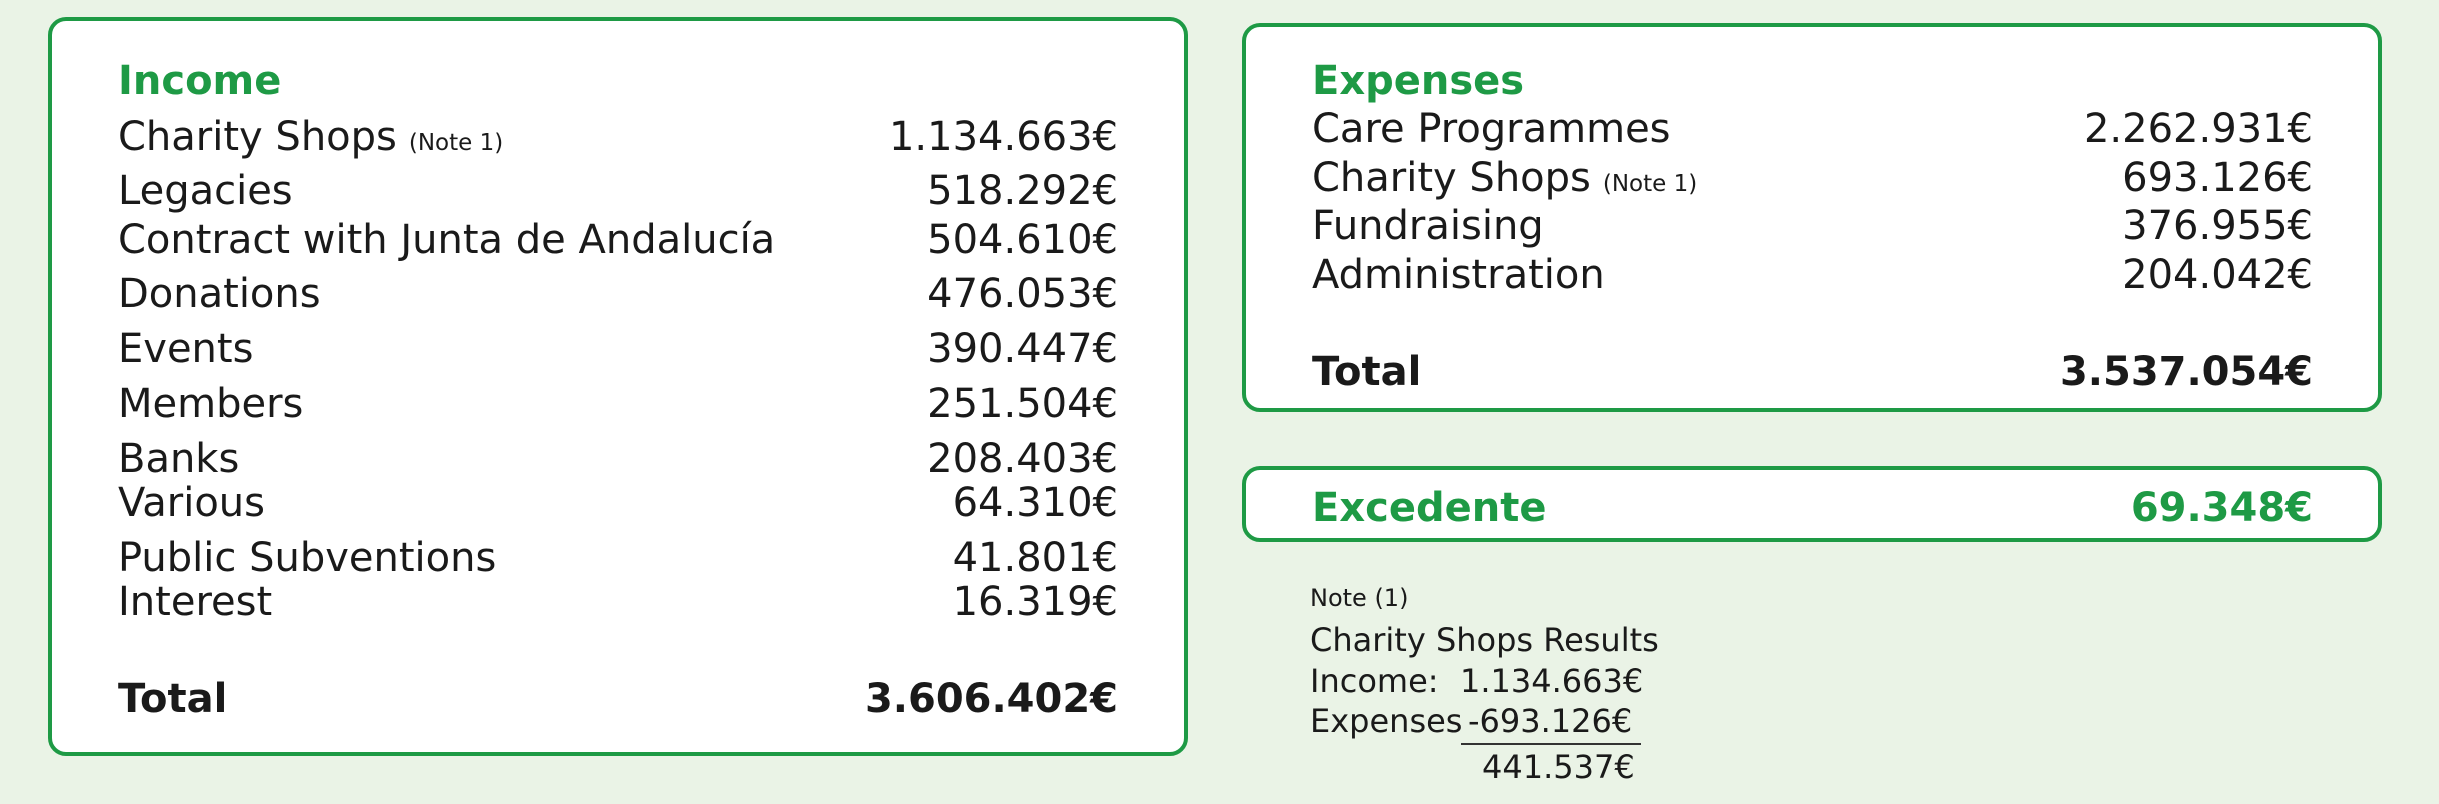 Image resolution: width=2439 pixels, height=804 pixels. I want to click on note-expenses-value: -693.126€, so click(1550, 721).